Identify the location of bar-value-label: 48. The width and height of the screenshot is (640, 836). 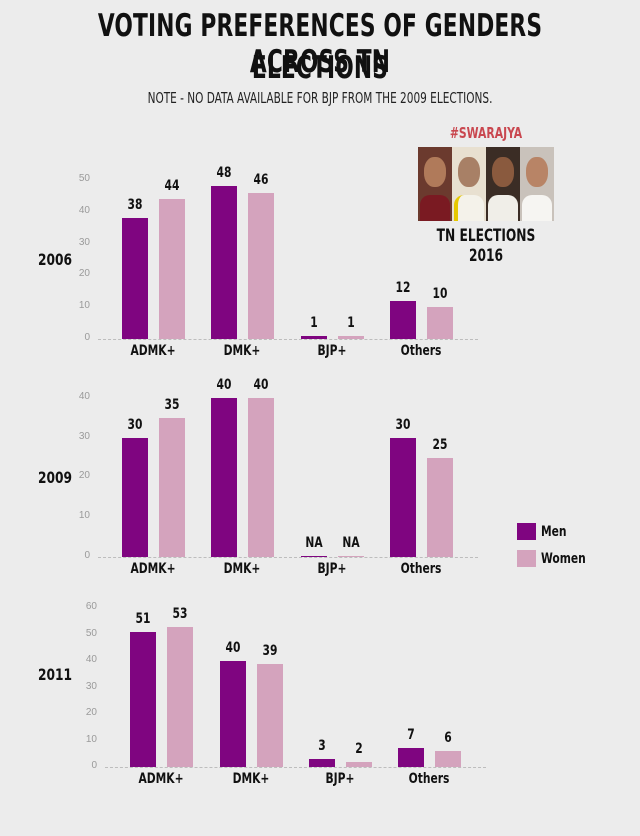
(224, 173).